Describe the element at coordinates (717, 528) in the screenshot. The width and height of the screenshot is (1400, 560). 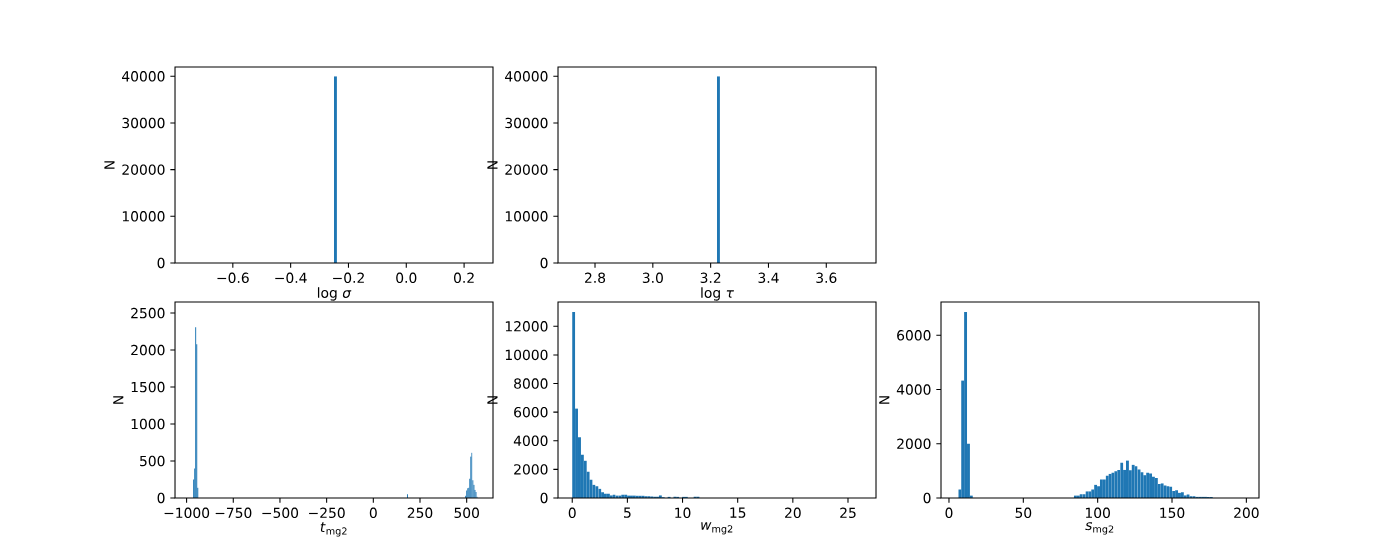
I see `x-axis-title: w$_{mg2}$` at that location.